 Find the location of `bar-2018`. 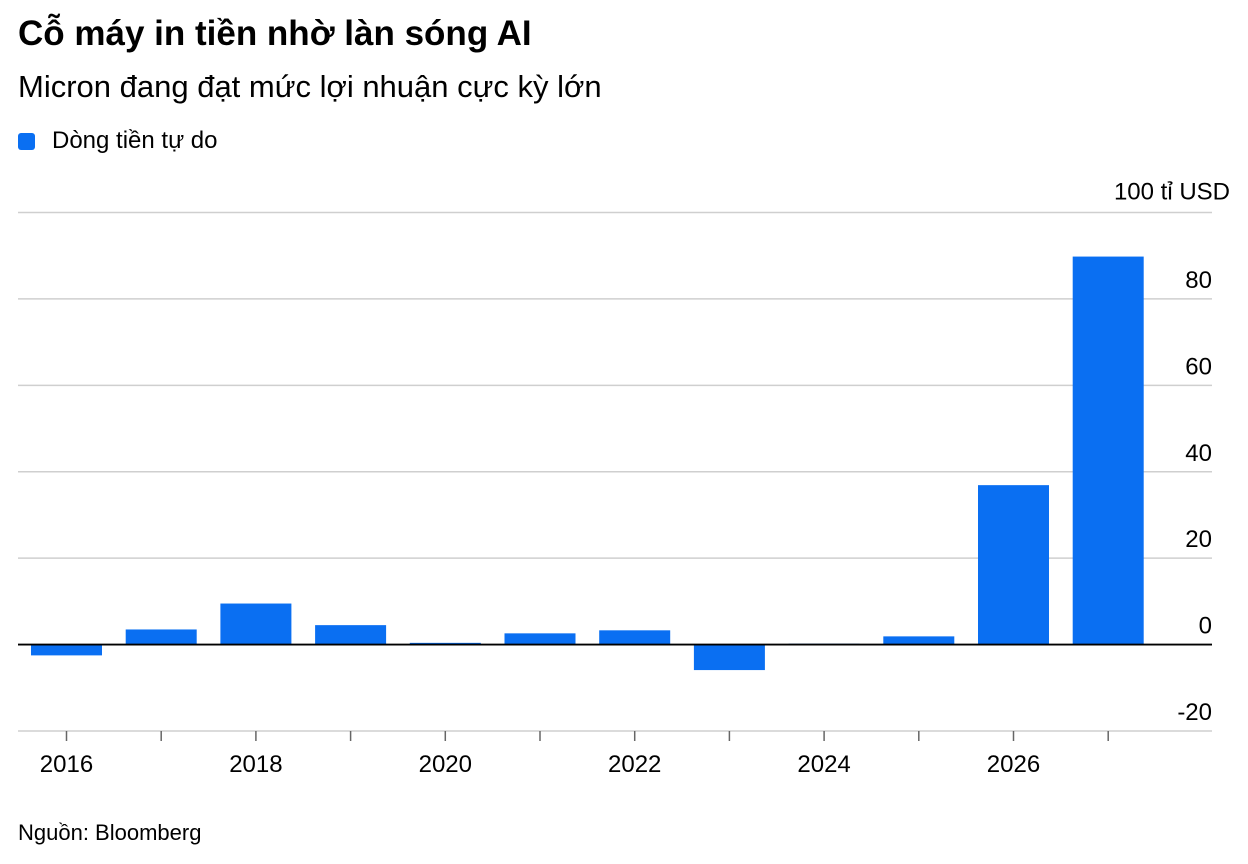

bar-2018 is located at coordinates (255, 624).